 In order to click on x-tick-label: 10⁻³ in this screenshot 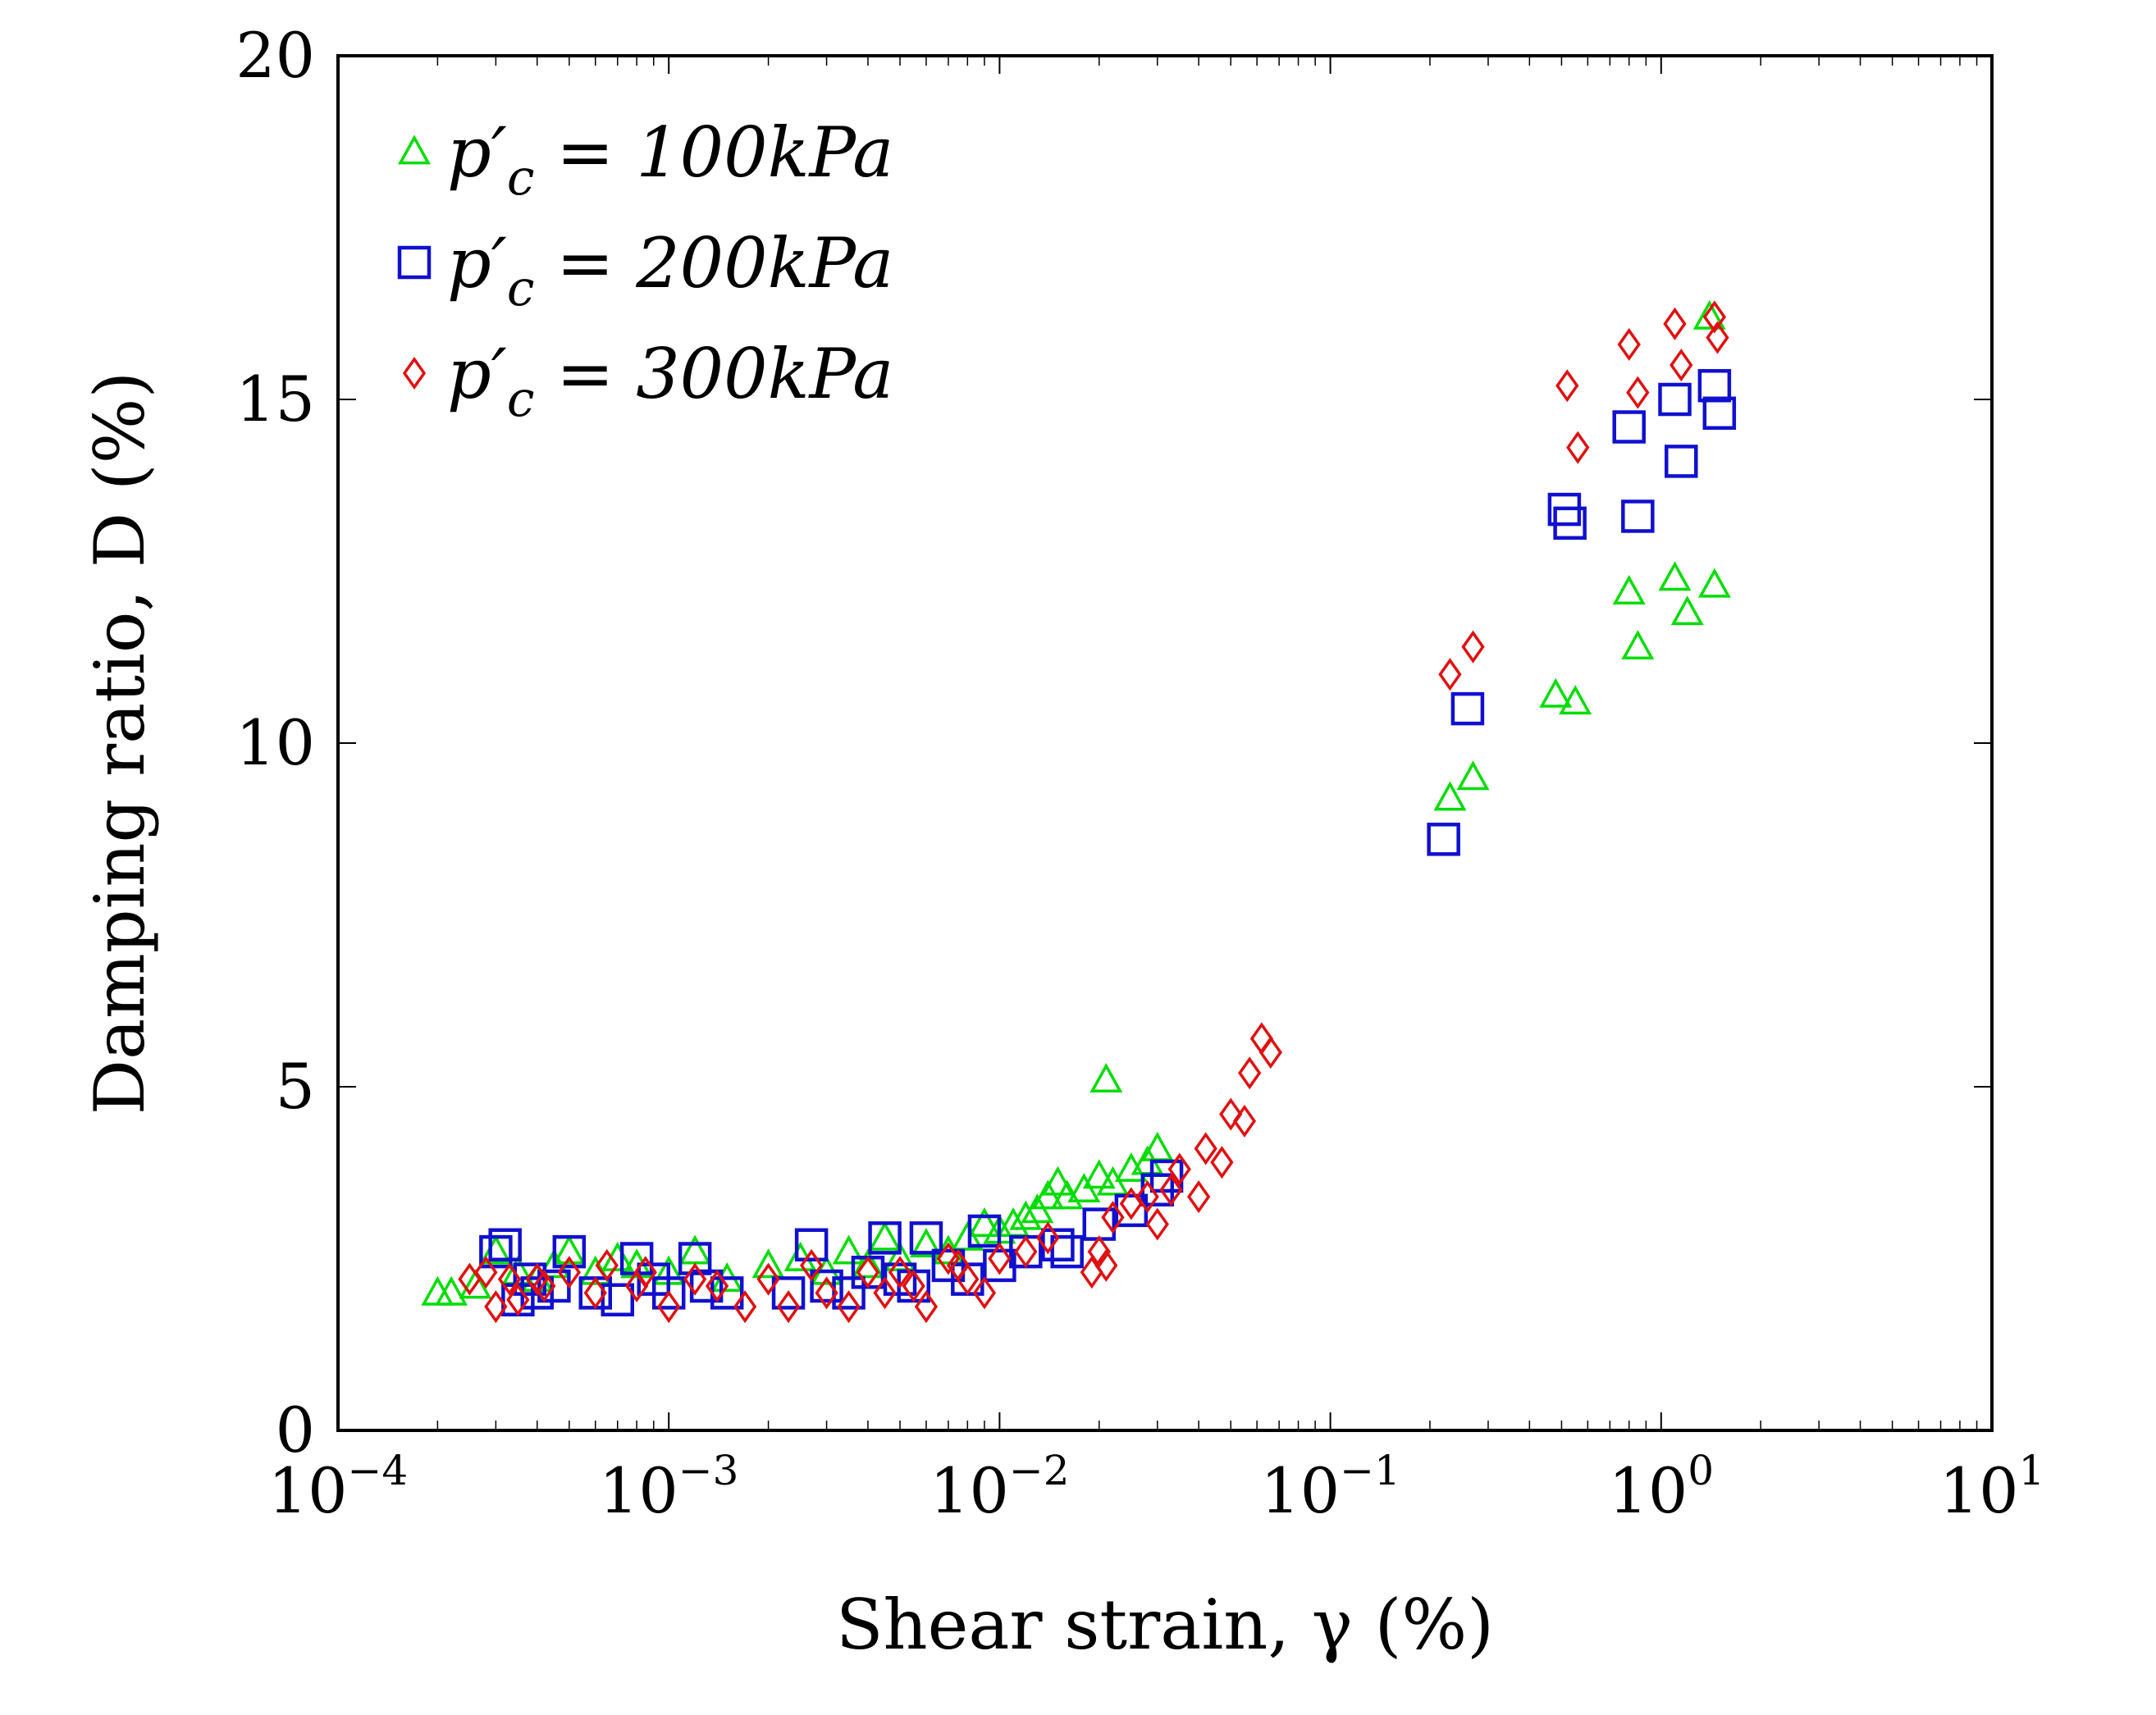, I will do `click(668, 1487)`.